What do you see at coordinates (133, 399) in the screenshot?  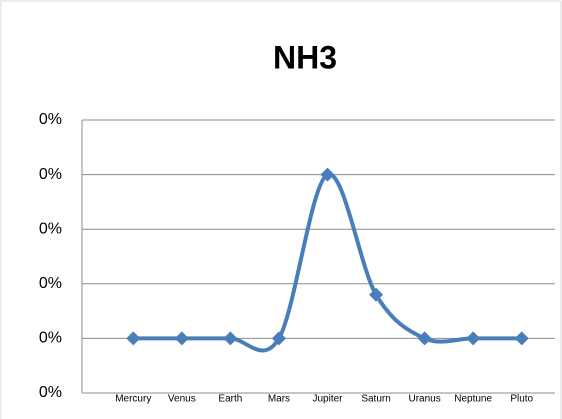 I see `x-tick-label: Mercury` at bounding box center [133, 399].